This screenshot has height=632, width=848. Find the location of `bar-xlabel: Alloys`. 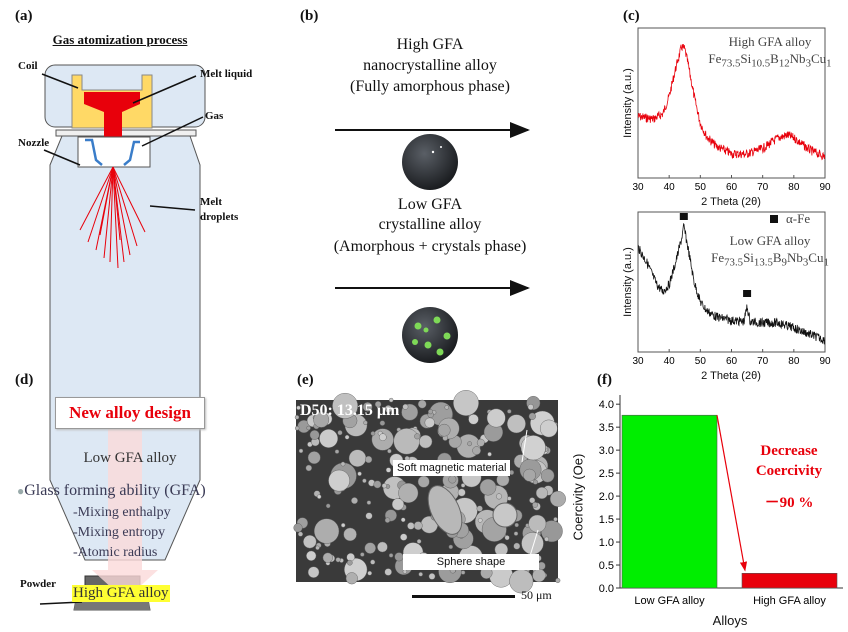

bar-xlabel: Alloys is located at coordinates (730, 620).